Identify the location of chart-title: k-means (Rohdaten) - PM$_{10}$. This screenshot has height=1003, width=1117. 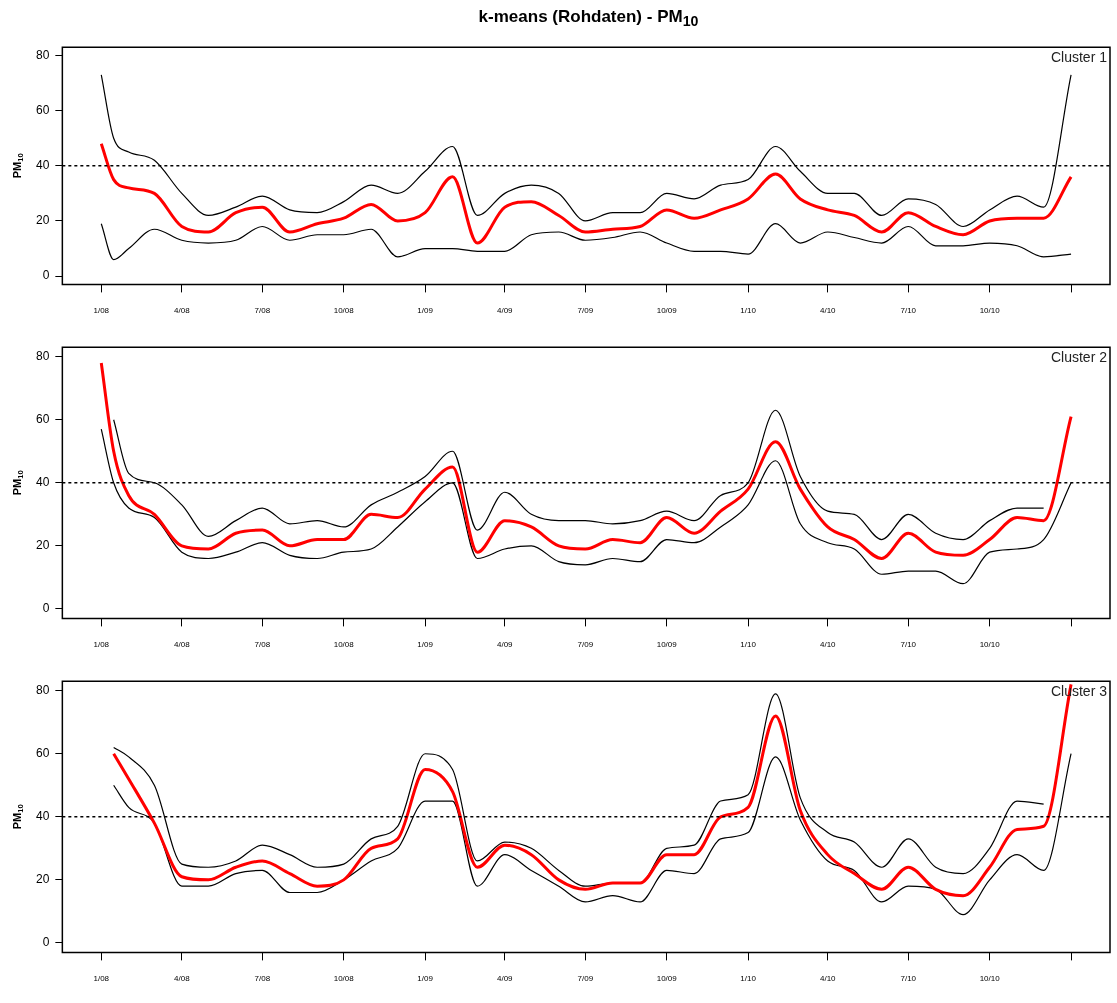
(588, 19).